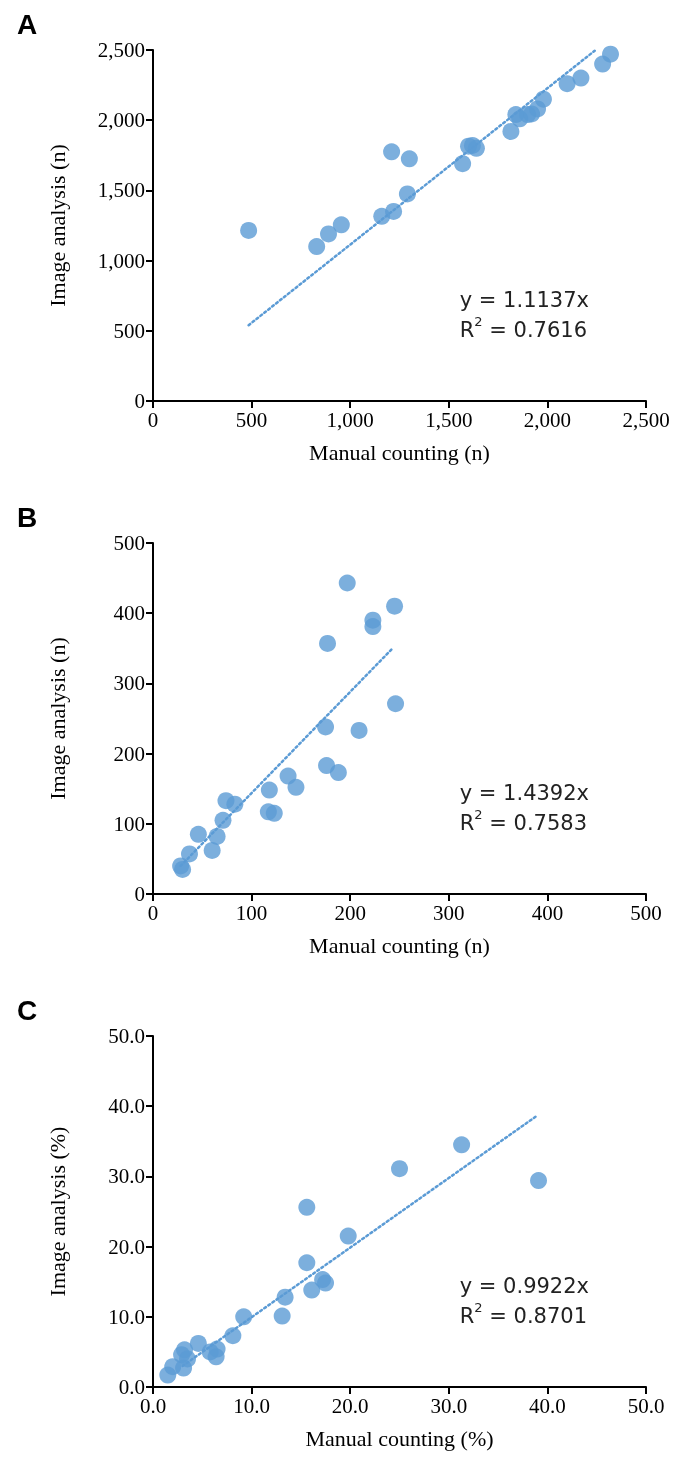 The image size is (684, 1480). What do you see at coordinates (126, 1106) in the screenshot?
I see `y-tick-label: 40.0` at bounding box center [126, 1106].